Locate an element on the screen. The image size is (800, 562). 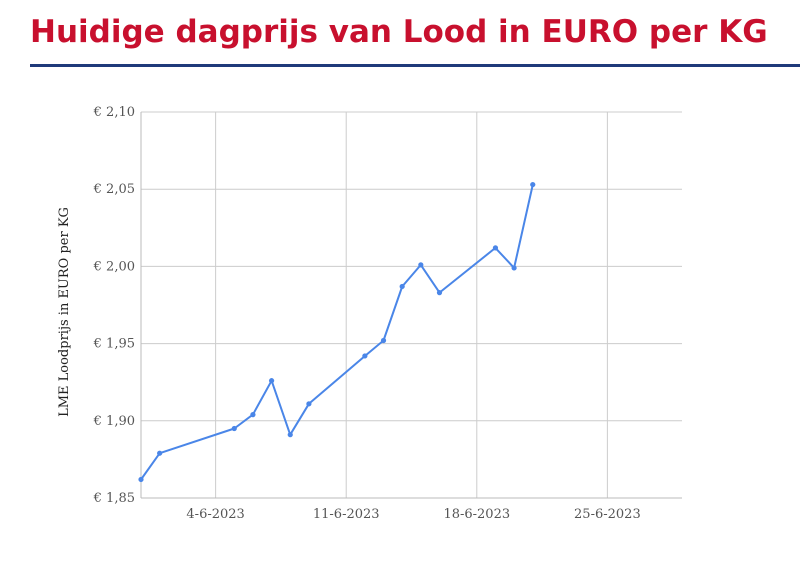
title-divider is located at coordinates (415, 65).